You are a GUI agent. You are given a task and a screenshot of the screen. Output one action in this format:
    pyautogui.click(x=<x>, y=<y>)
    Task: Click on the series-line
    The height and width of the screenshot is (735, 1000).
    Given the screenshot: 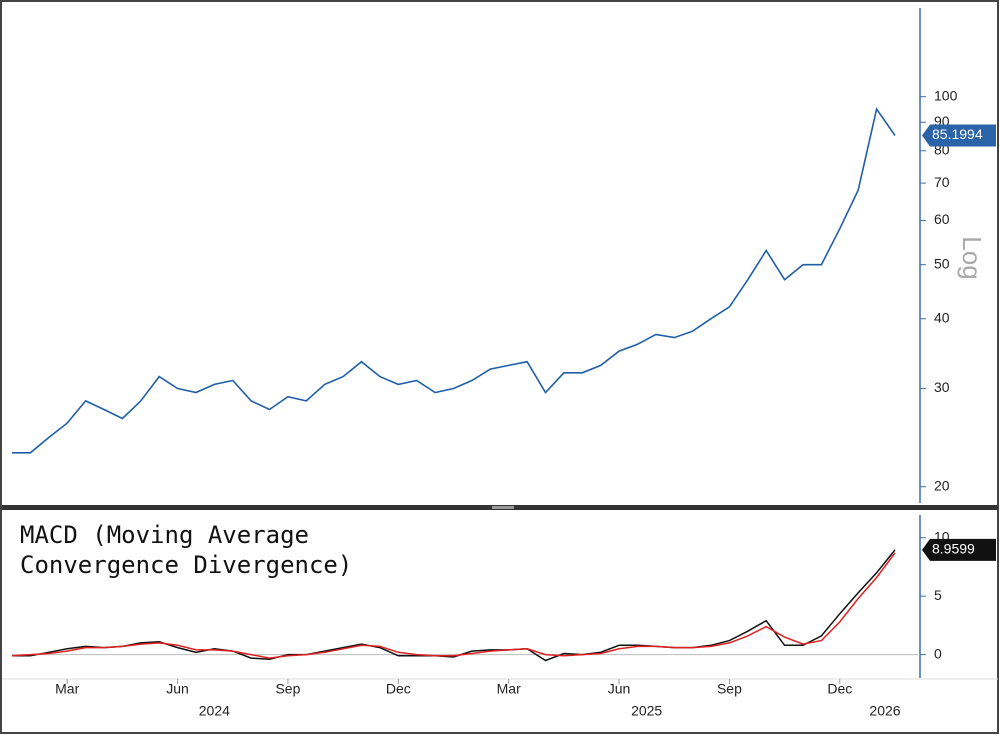 What is the action you would take?
    pyautogui.click(x=454, y=605)
    